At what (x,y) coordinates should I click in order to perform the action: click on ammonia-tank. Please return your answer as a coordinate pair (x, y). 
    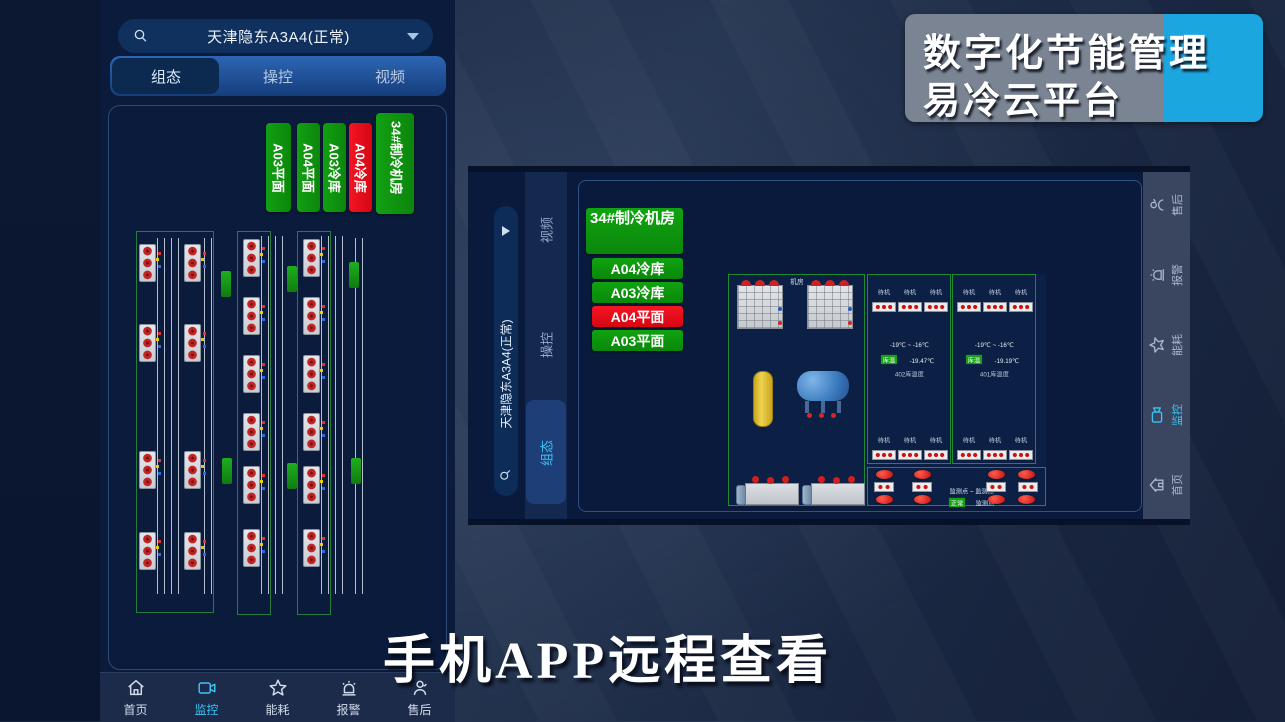
    Looking at the image, I should click on (763, 399).